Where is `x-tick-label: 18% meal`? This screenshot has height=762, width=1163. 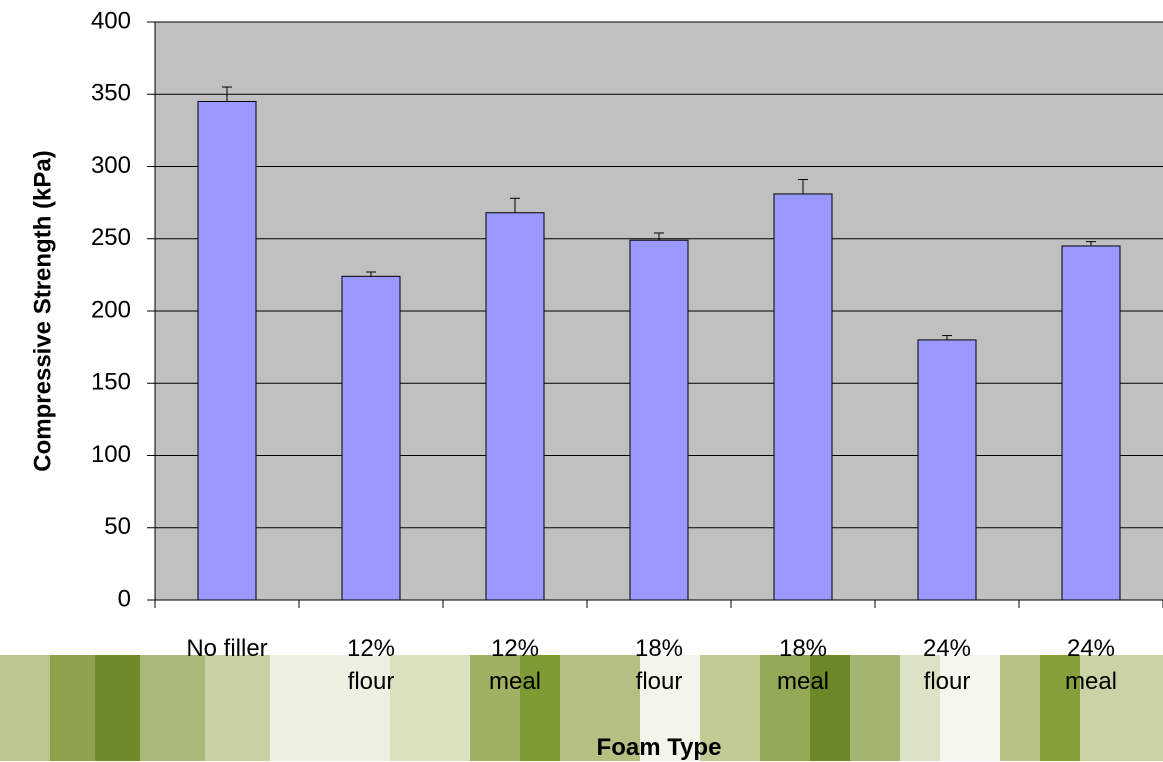 x-tick-label: 18% meal is located at coordinates (803, 665).